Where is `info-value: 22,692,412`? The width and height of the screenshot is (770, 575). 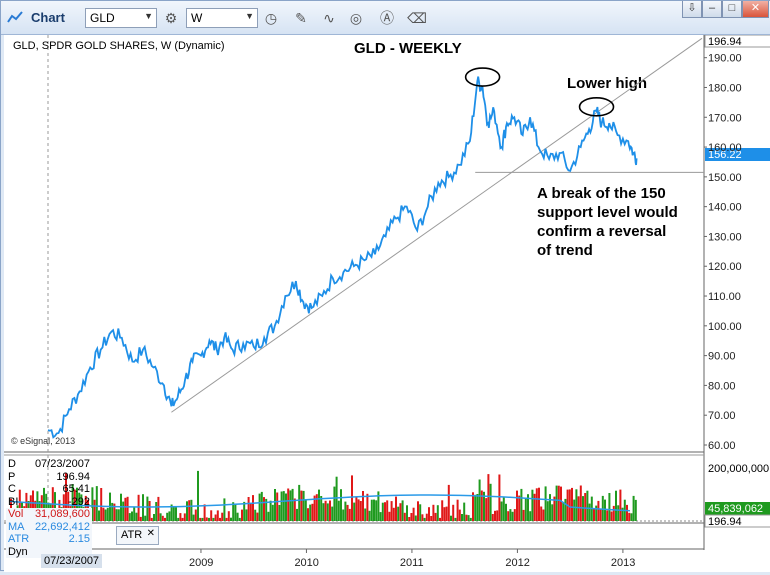
info-value: 22,692,412 is located at coordinates (62, 526).